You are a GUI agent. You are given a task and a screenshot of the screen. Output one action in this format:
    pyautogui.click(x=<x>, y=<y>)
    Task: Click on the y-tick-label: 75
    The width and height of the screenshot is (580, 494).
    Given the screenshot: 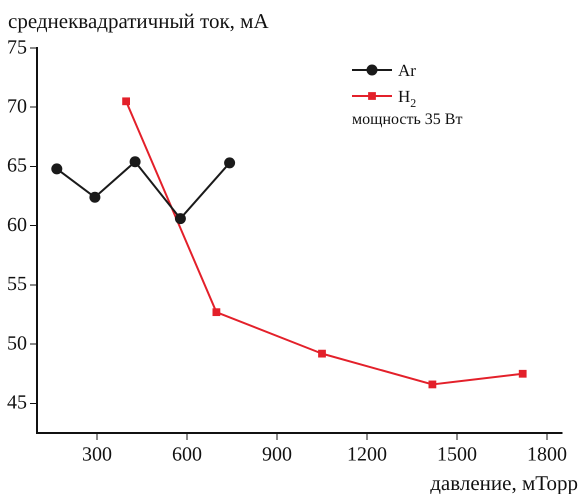 What is the action you would take?
    pyautogui.click(x=17, y=47)
    